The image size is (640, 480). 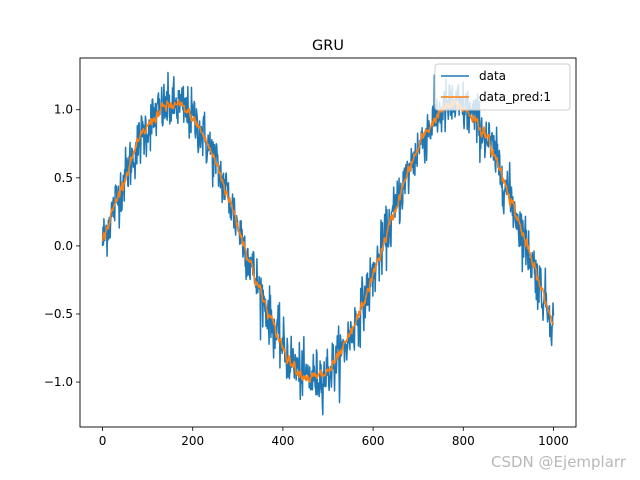 What do you see at coordinates (502, 87) in the screenshot?
I see `legend: data data_pred:1` at bounding box center [502, 87].